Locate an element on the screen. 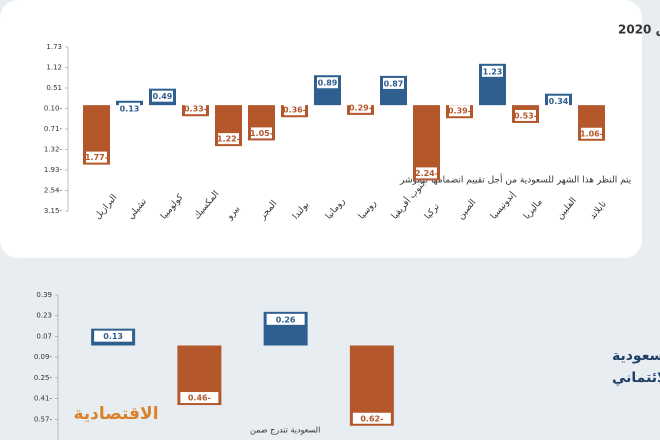 The height and width of the screenshot is (440, 660). y-tick-label: 0.07 is located at coordinates (44, 336).